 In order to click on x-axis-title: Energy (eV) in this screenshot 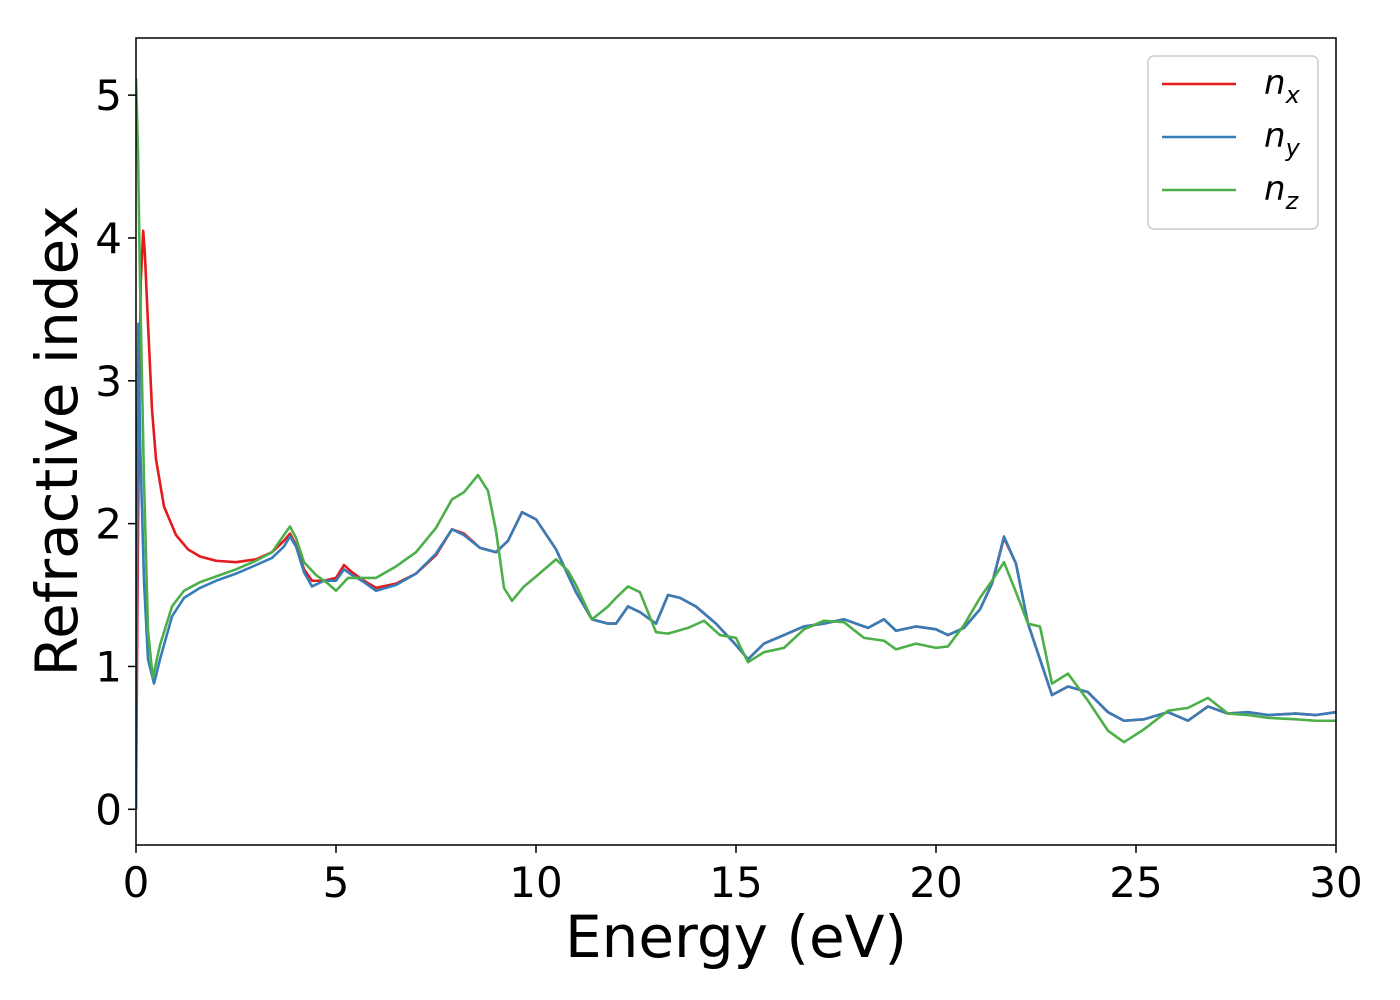, I will do `click(736, 937)`.